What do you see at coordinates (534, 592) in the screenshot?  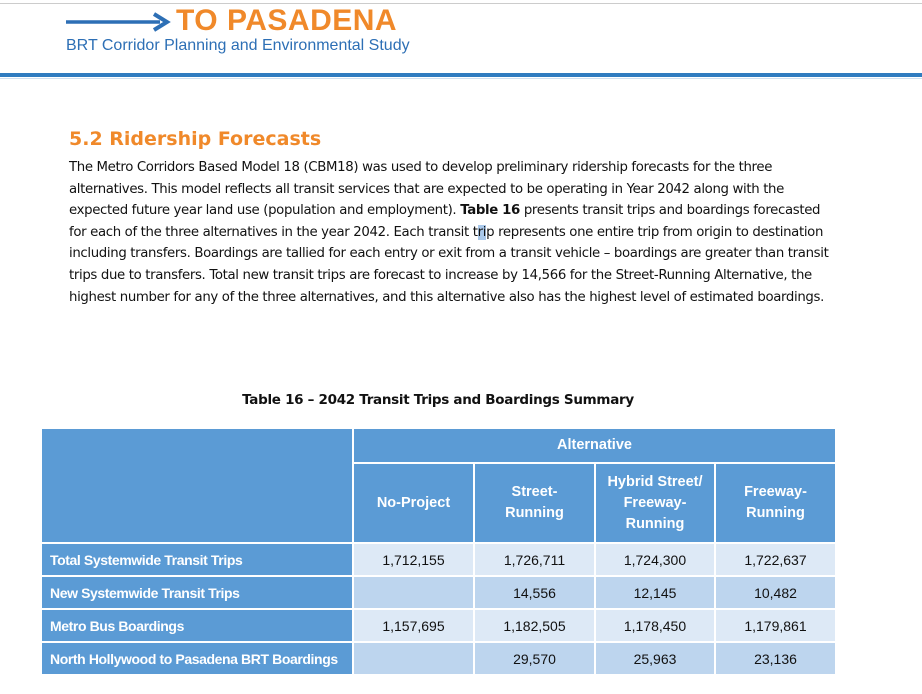 I see `table-cell: 14,556` at bounding box center [534, 592].